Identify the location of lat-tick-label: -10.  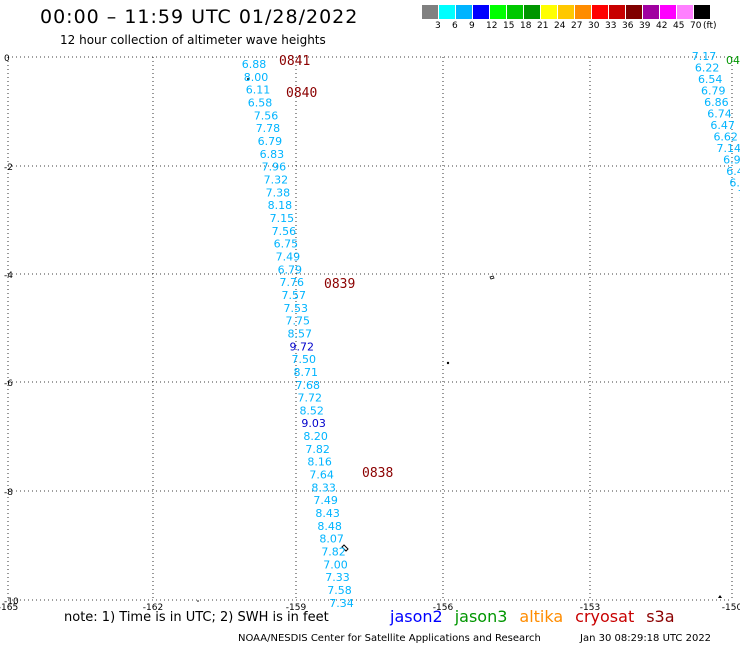
(11, 602).